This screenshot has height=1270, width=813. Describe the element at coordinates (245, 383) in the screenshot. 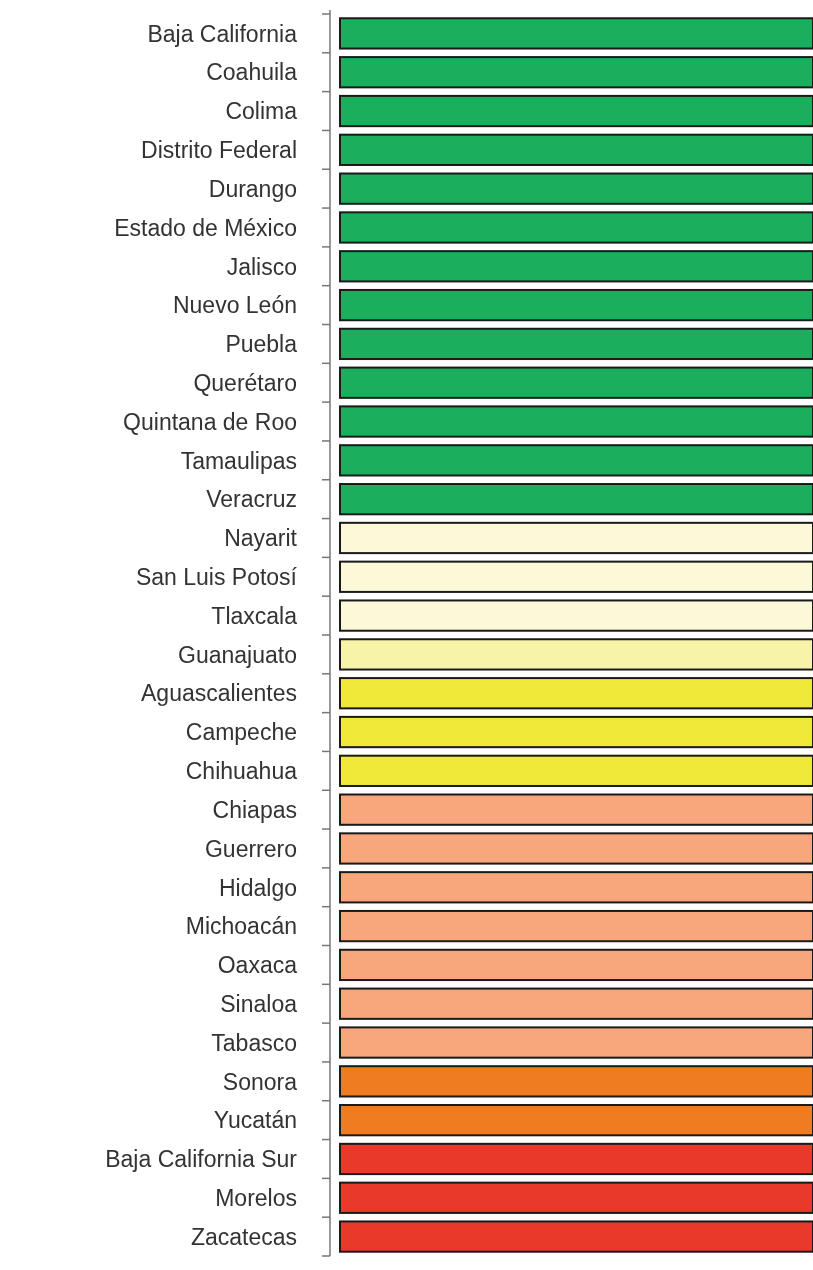

I see `y-tick-label: Querétaro` at that location.